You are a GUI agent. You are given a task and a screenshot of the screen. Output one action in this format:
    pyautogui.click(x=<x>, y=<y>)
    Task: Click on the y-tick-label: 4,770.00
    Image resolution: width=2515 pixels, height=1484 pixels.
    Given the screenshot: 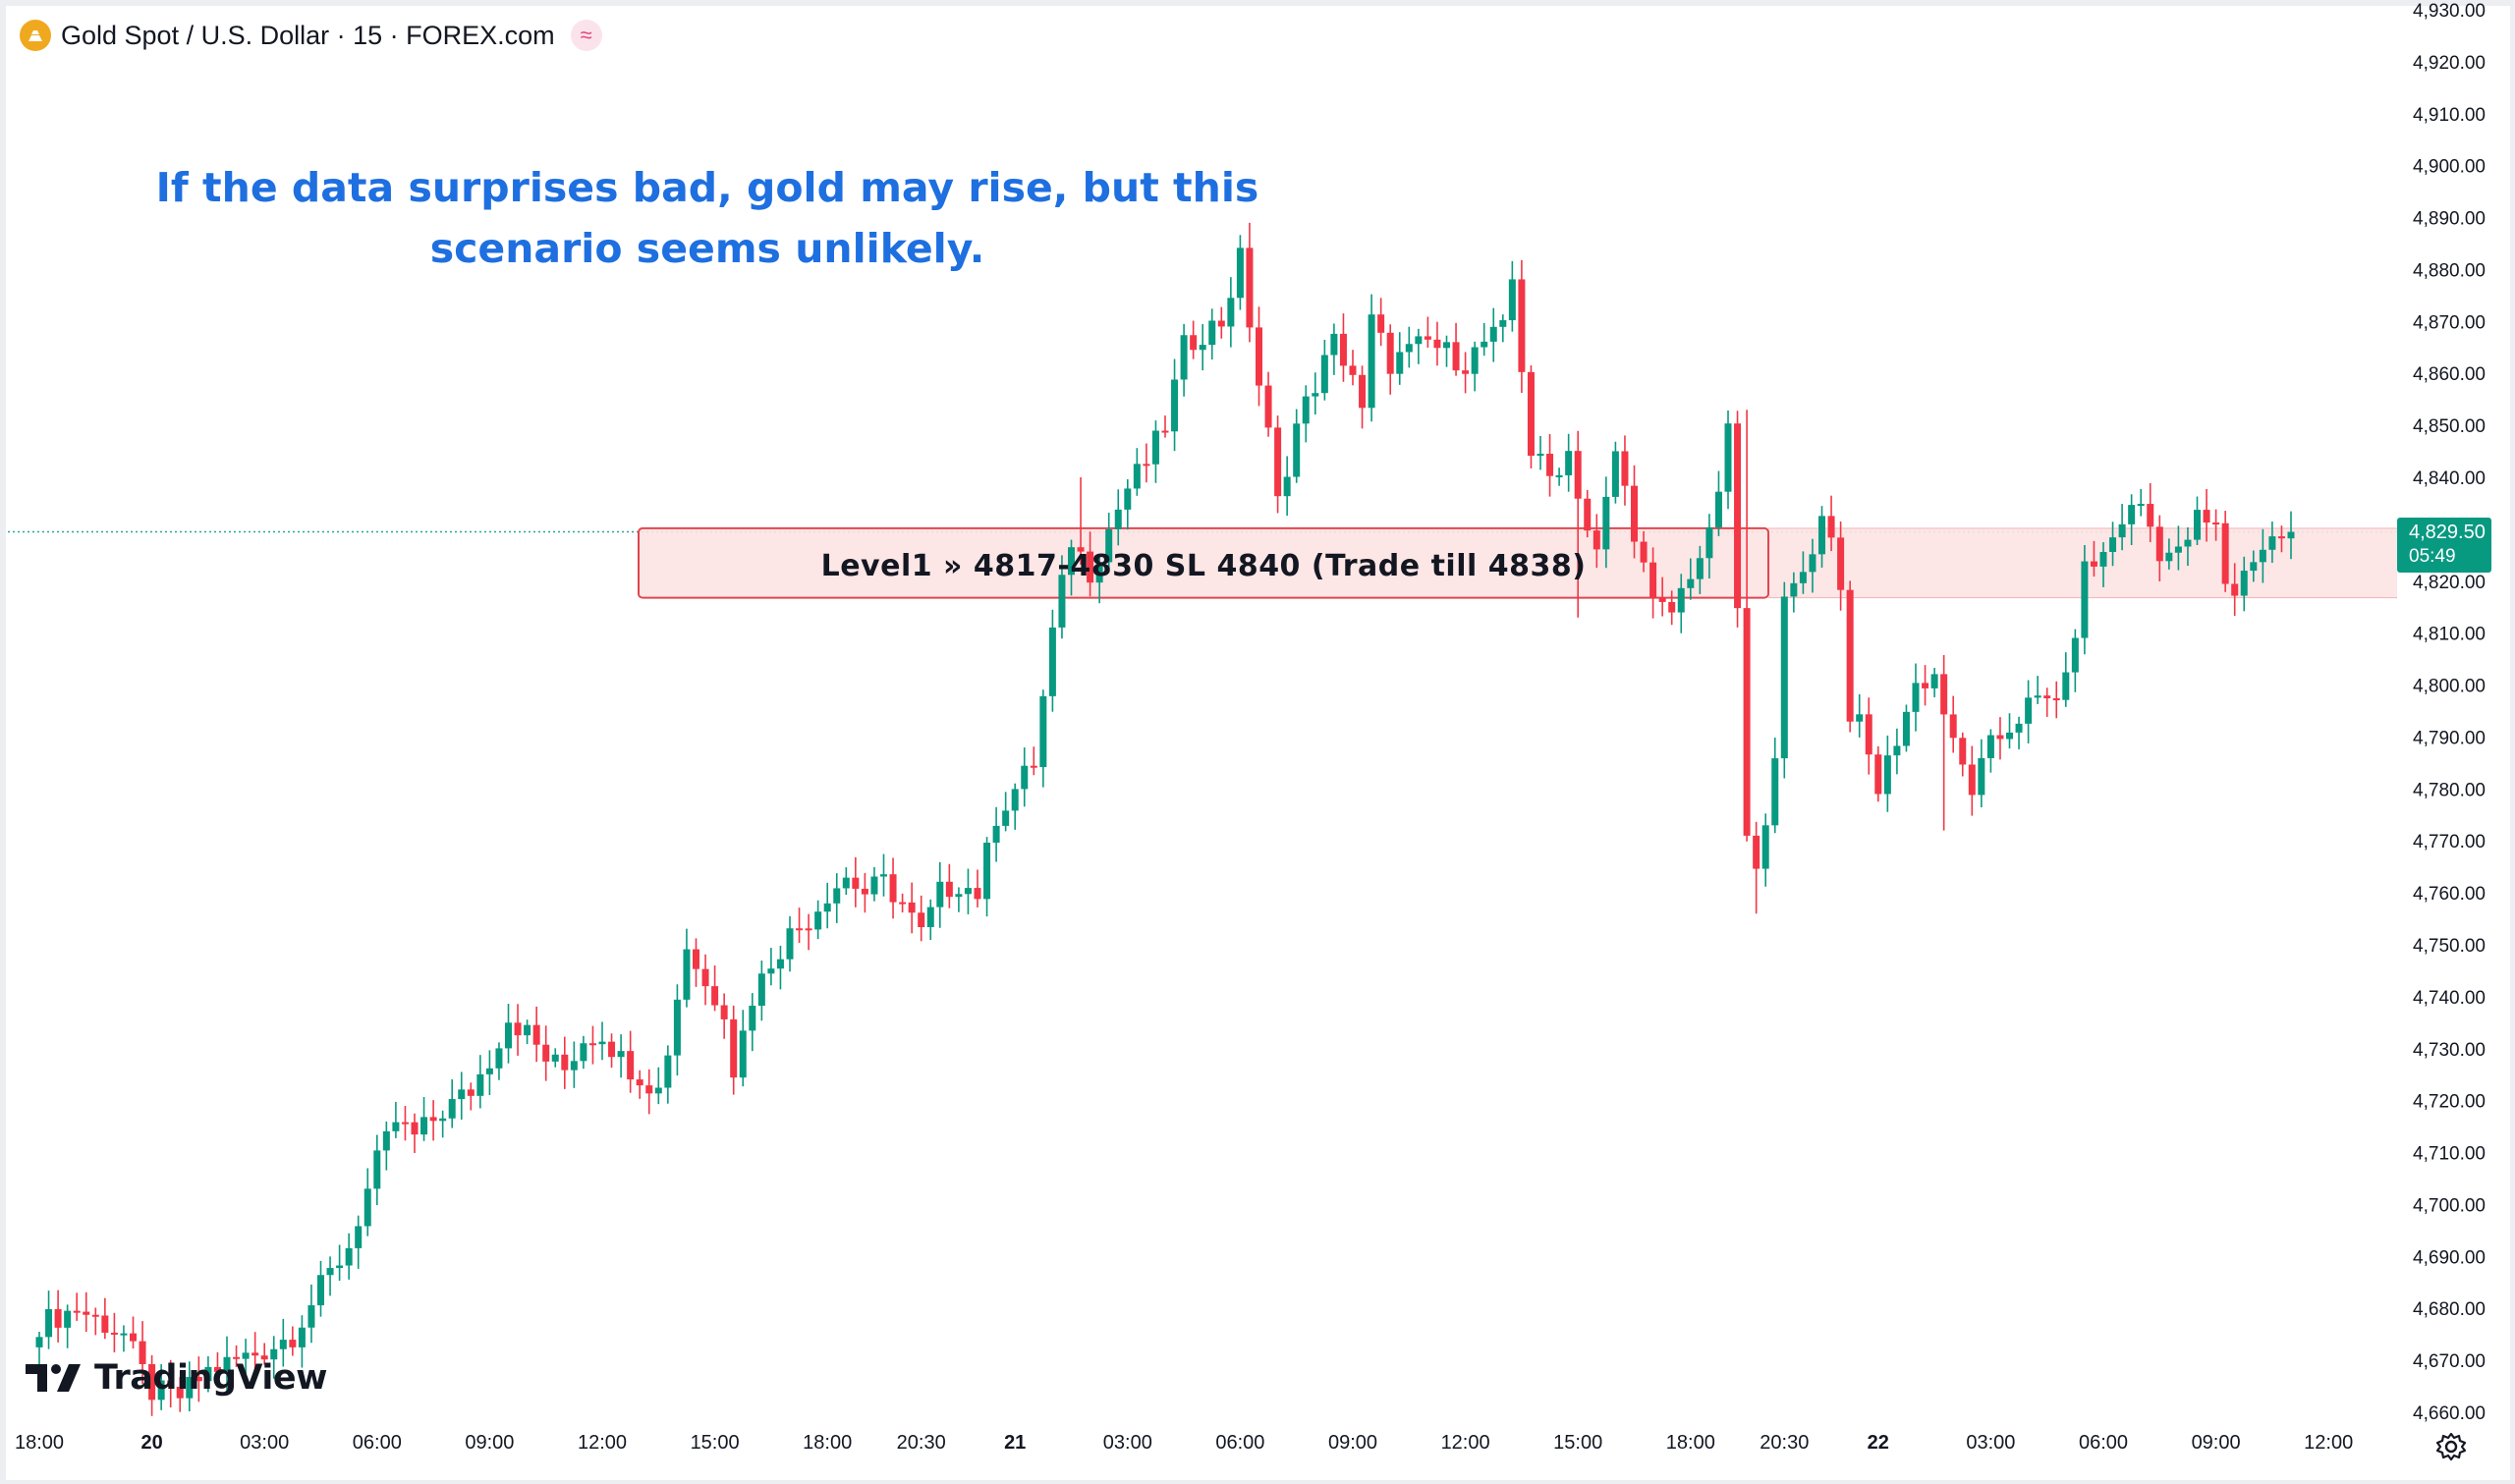 What is the action you would take?
    pyautogui.click(x=2449, y=842)
    